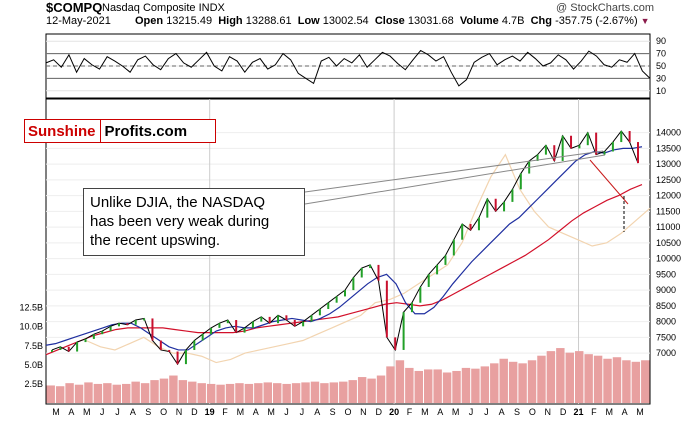 The image size is (700, 421). I want to click on price-tick-label: 10000, so click(668, 259).